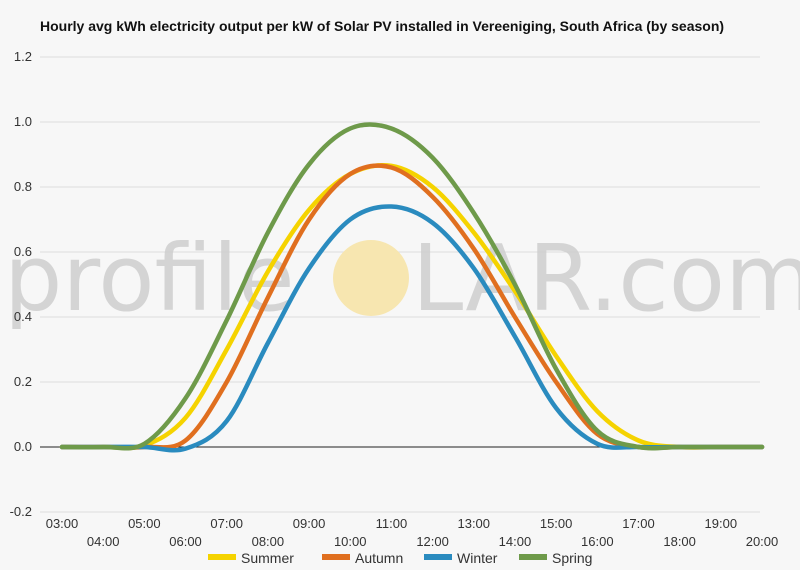 This screenshot has width=800, height=570. Describe the element at coordinates (21, 284) in the screenshot. I see `y-axis-ticks: 1.2 1.0 0.8 0.6 0.4 0.2 0.0 -0.2` at that location.